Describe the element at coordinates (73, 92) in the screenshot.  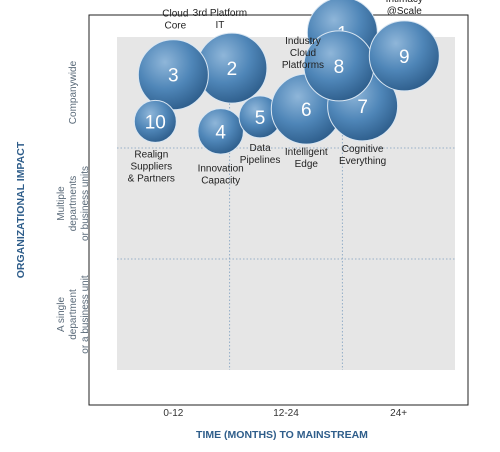
I see `y-band-label: Companywide` at that location.